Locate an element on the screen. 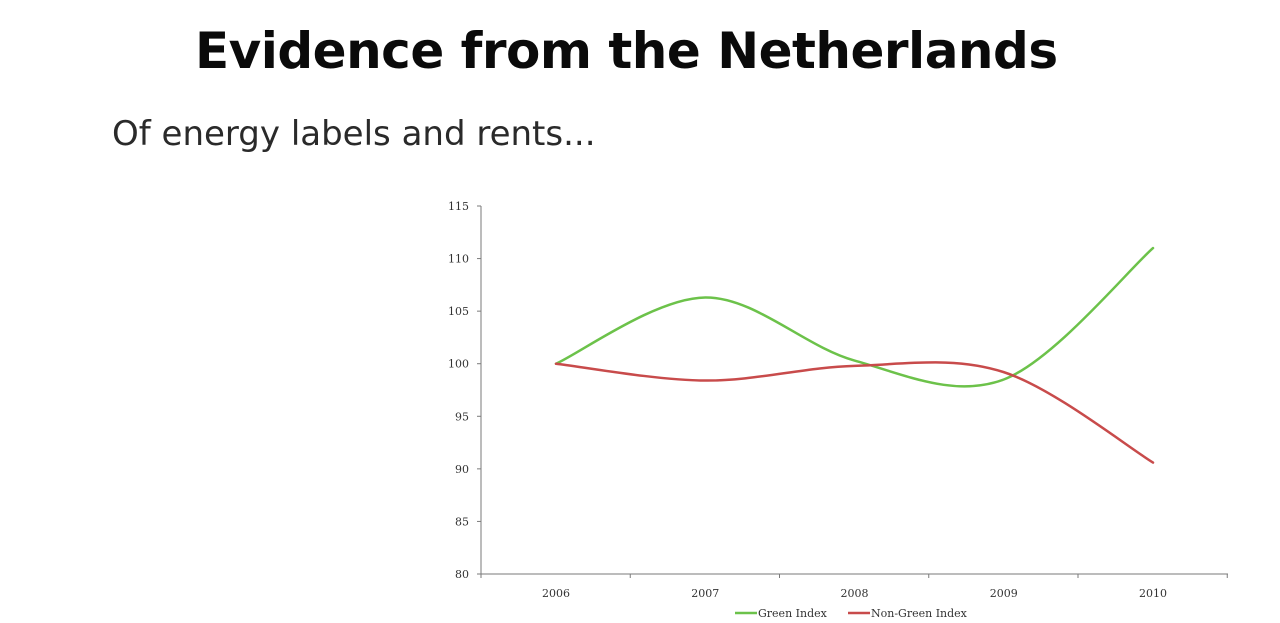 The width and height of the screenshot is (1280, 623). series-line-non-green-index is located at coordinates (854, 412).